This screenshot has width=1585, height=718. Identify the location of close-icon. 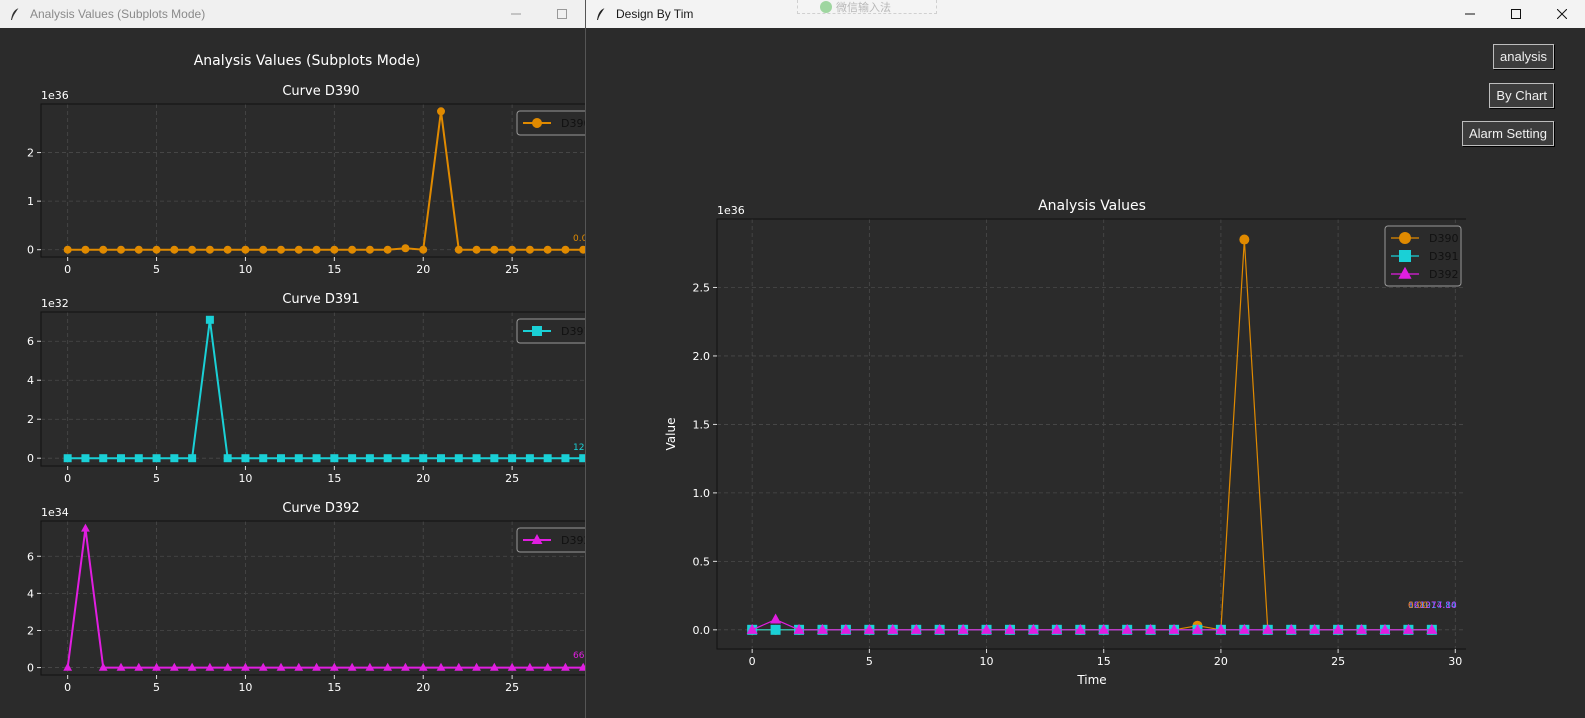
(1562, 14).